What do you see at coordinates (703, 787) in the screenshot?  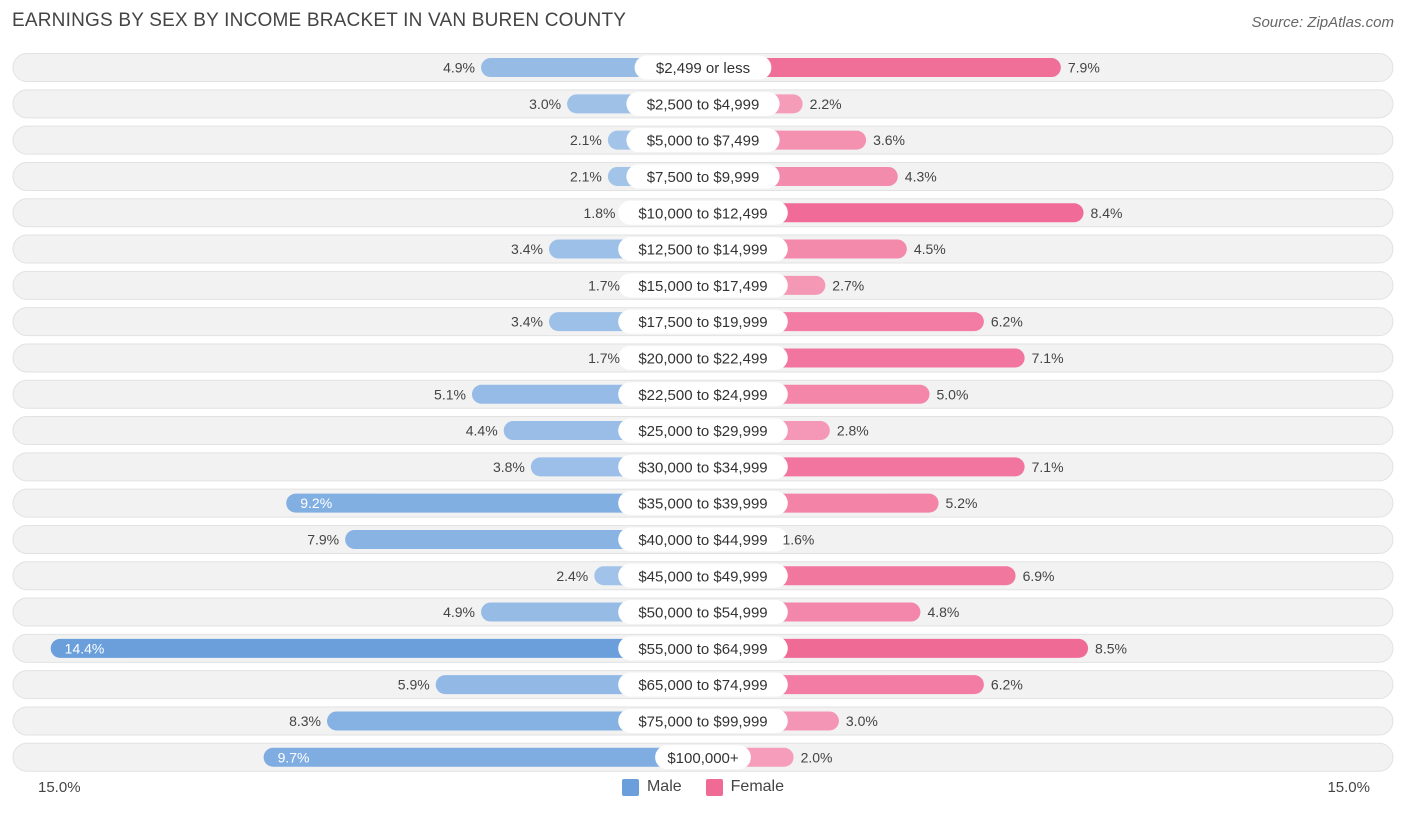 I see `legend: Male Female` at bounding box center [703, 787].